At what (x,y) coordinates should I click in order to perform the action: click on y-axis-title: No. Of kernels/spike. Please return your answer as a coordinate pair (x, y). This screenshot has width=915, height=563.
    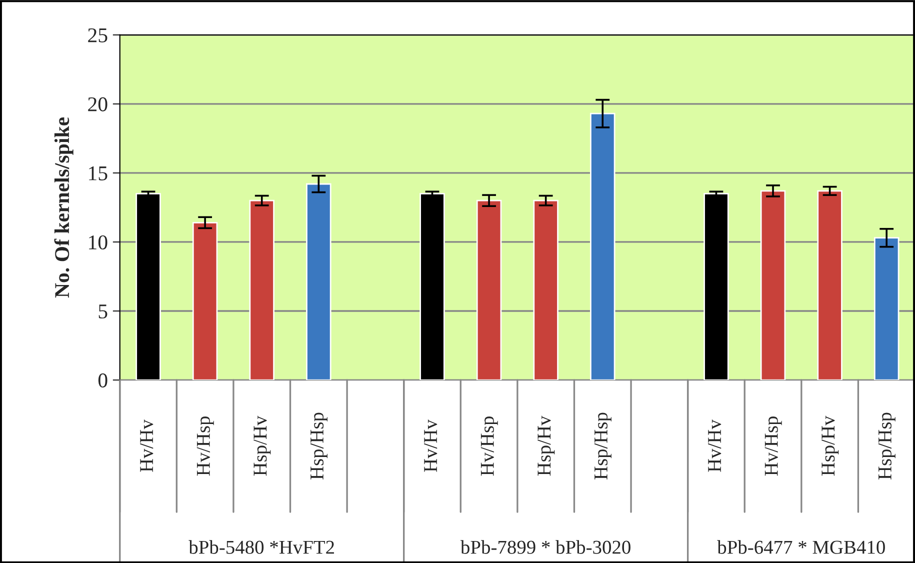
    Looking at the image, I should click on (64, 207).